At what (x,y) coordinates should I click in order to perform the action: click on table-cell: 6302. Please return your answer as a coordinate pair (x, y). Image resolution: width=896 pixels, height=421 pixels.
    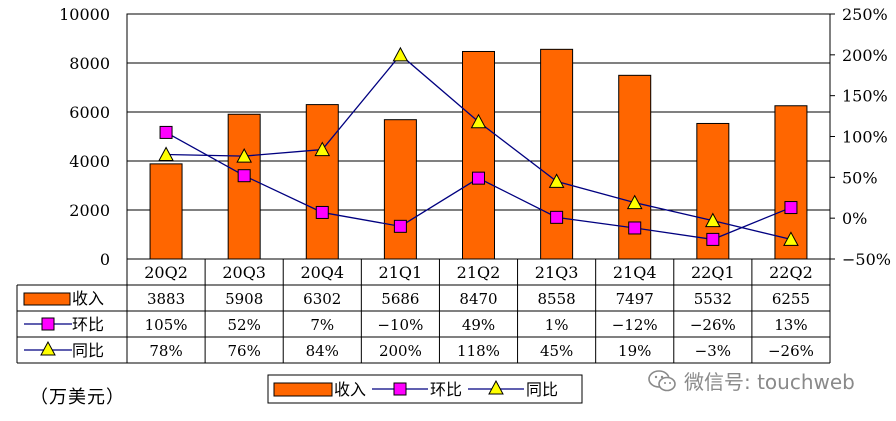
    Looking at the image, I should click on (322, 299).